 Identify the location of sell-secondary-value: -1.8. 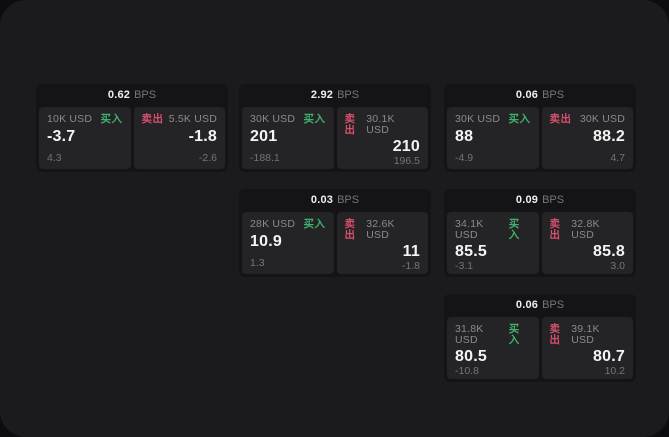
(410, 265).